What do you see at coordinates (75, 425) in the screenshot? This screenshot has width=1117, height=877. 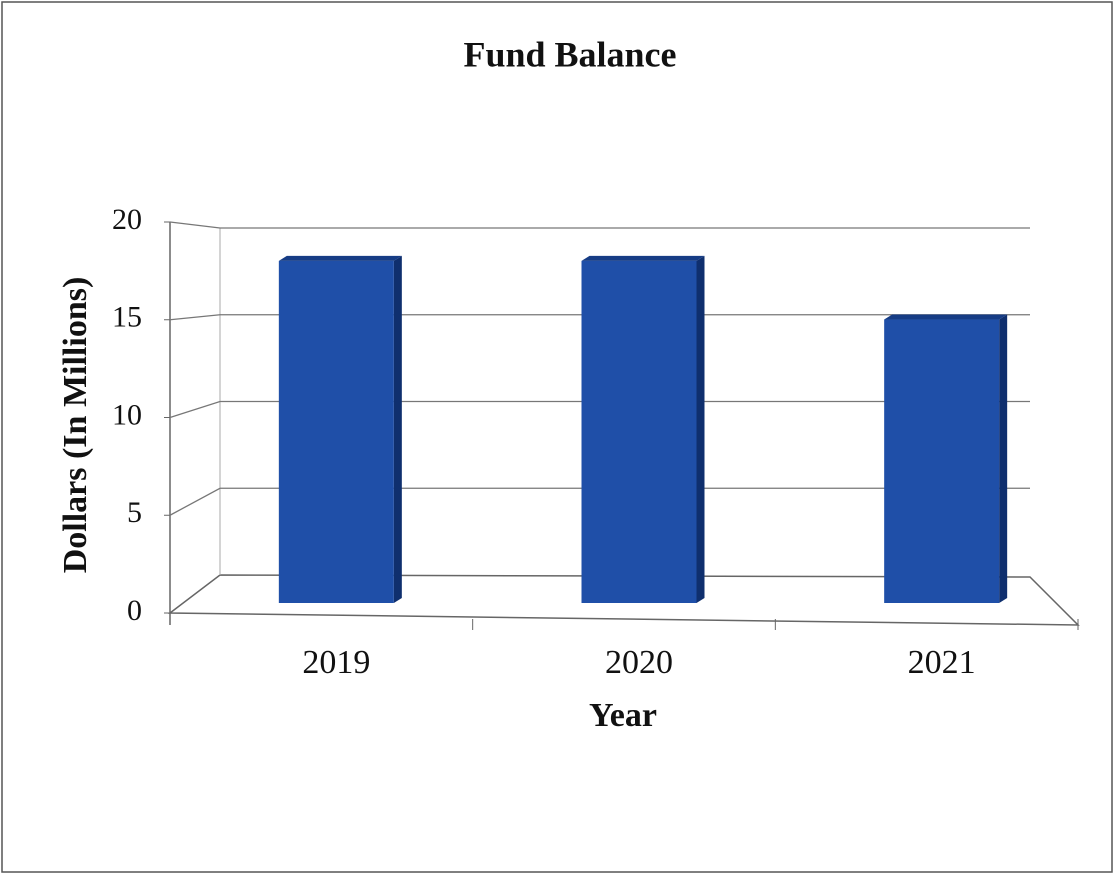 I see `y-axis-label: Dollars (In Millions)` at bounding box center [75, 425].